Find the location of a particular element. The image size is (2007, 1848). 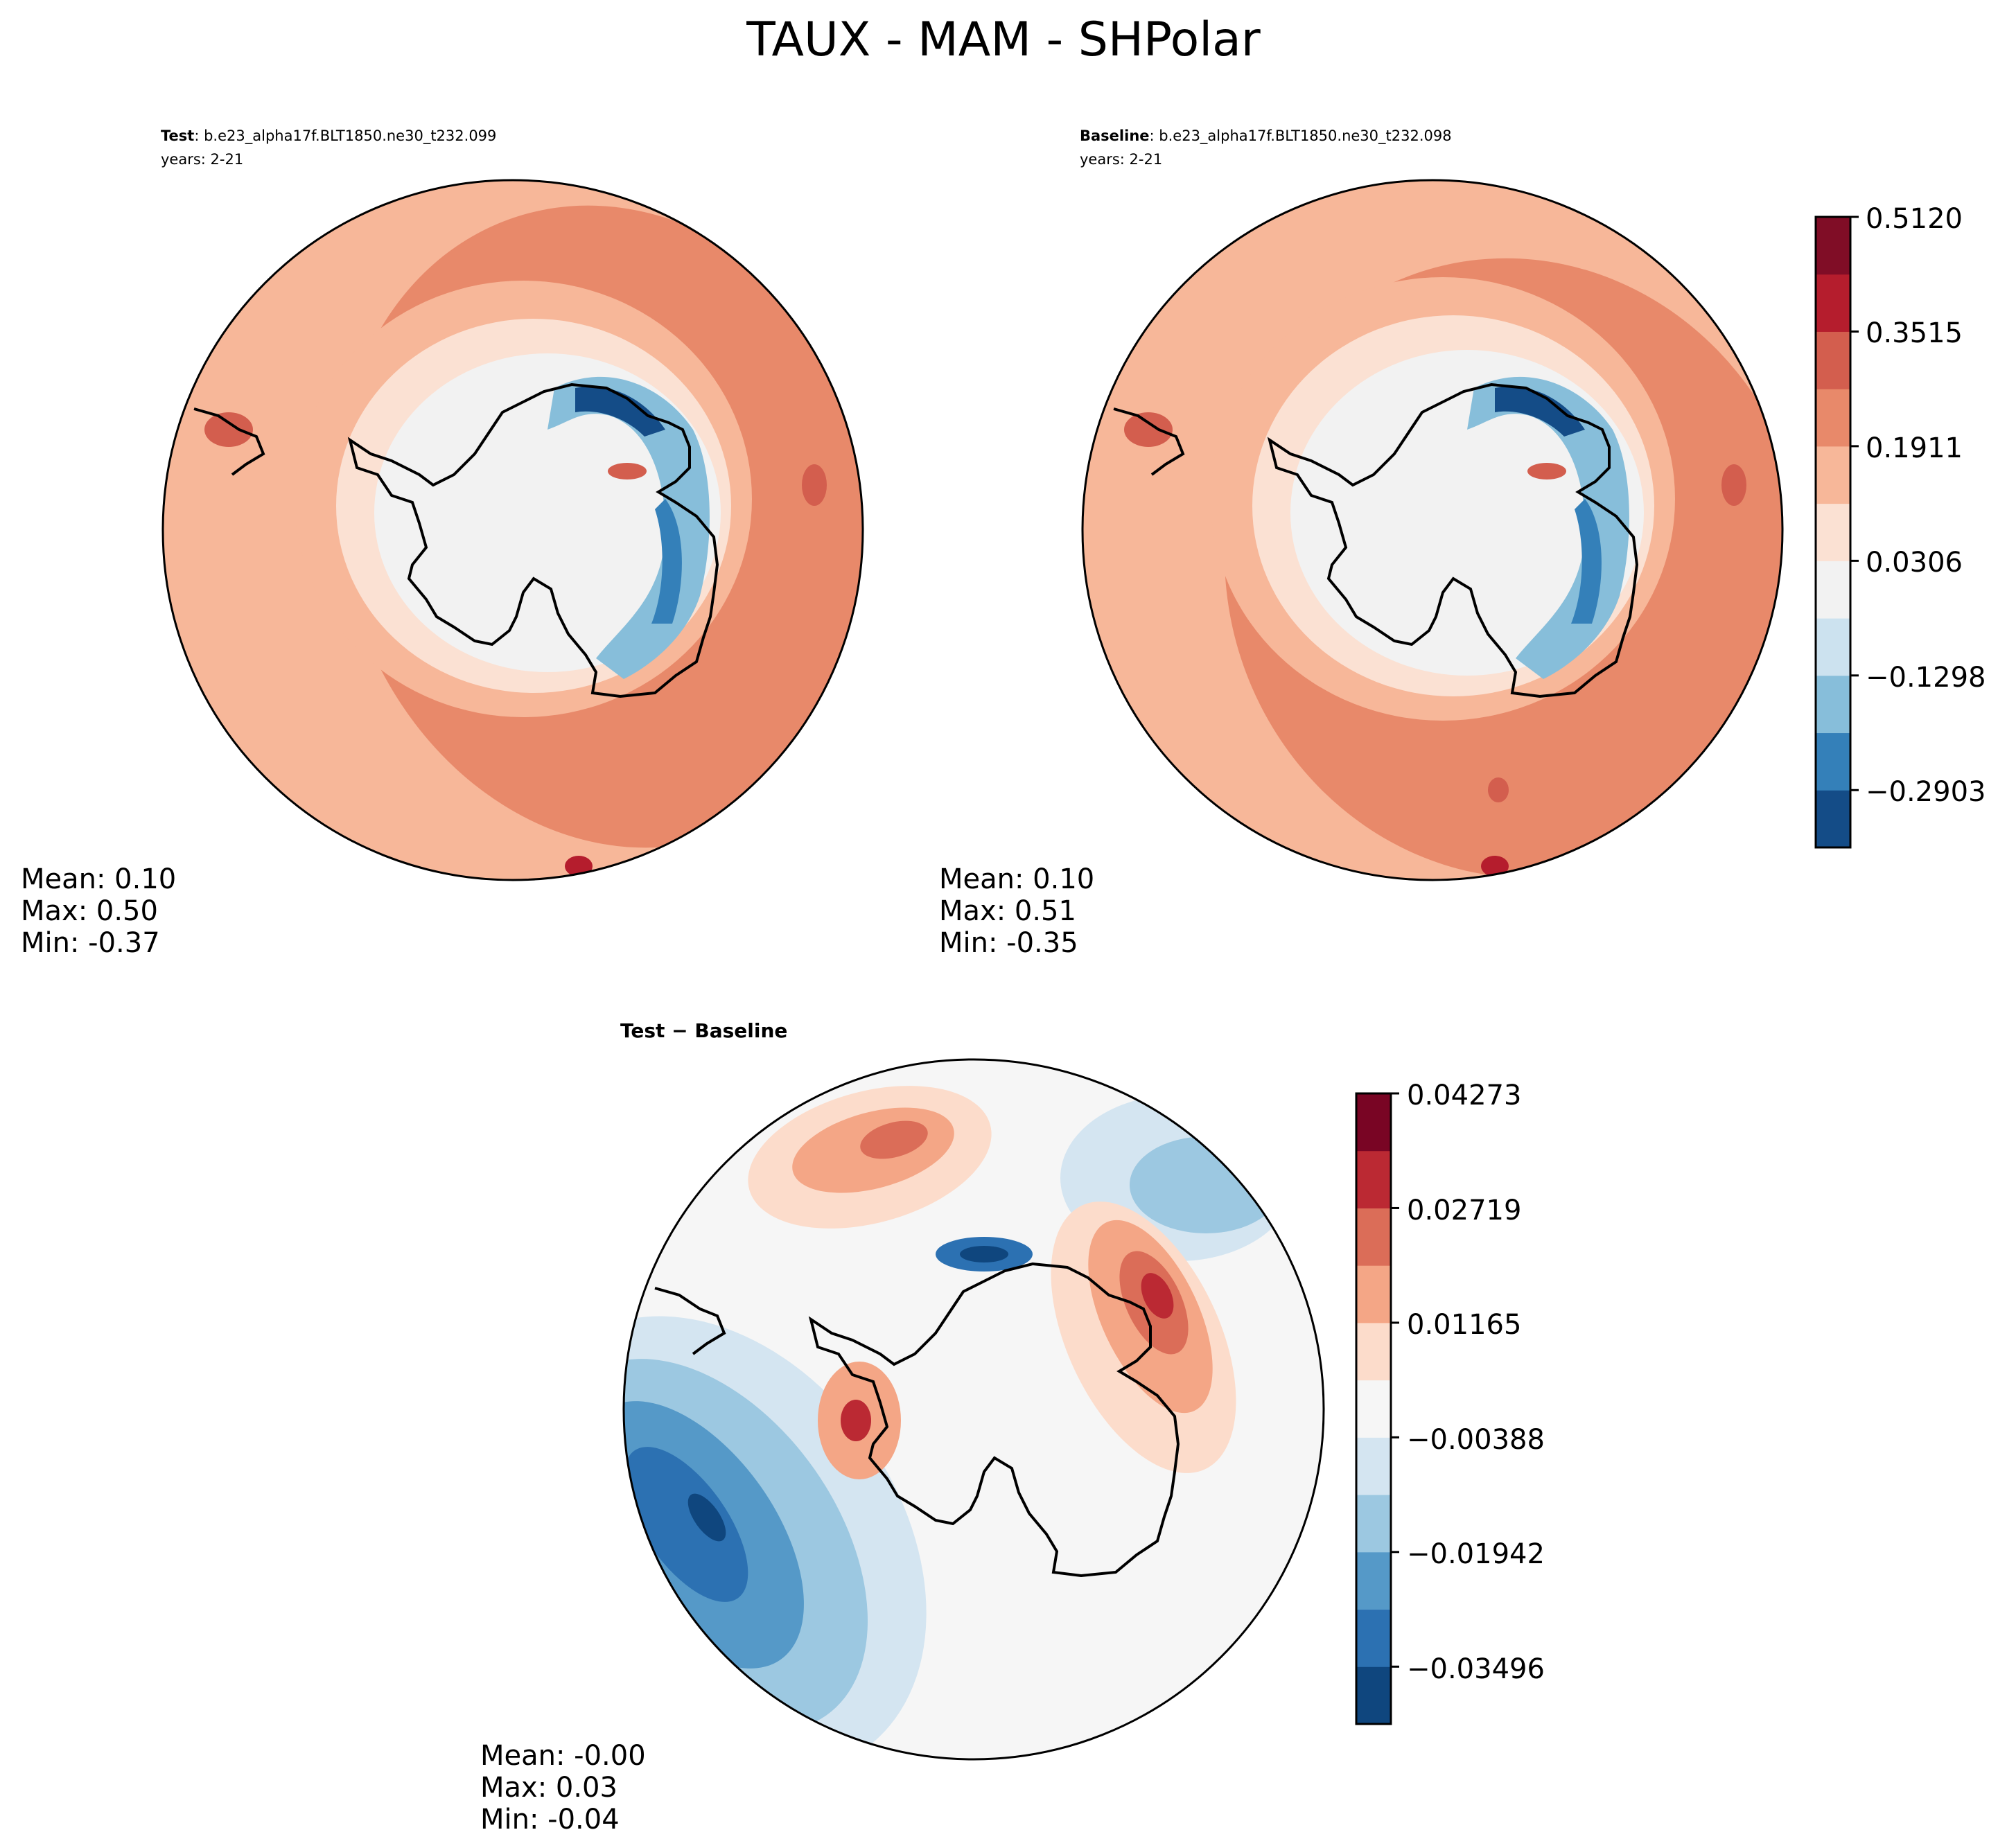

stat-min-baseline: Min: -0.35 is located at coordinates (1008, 943).